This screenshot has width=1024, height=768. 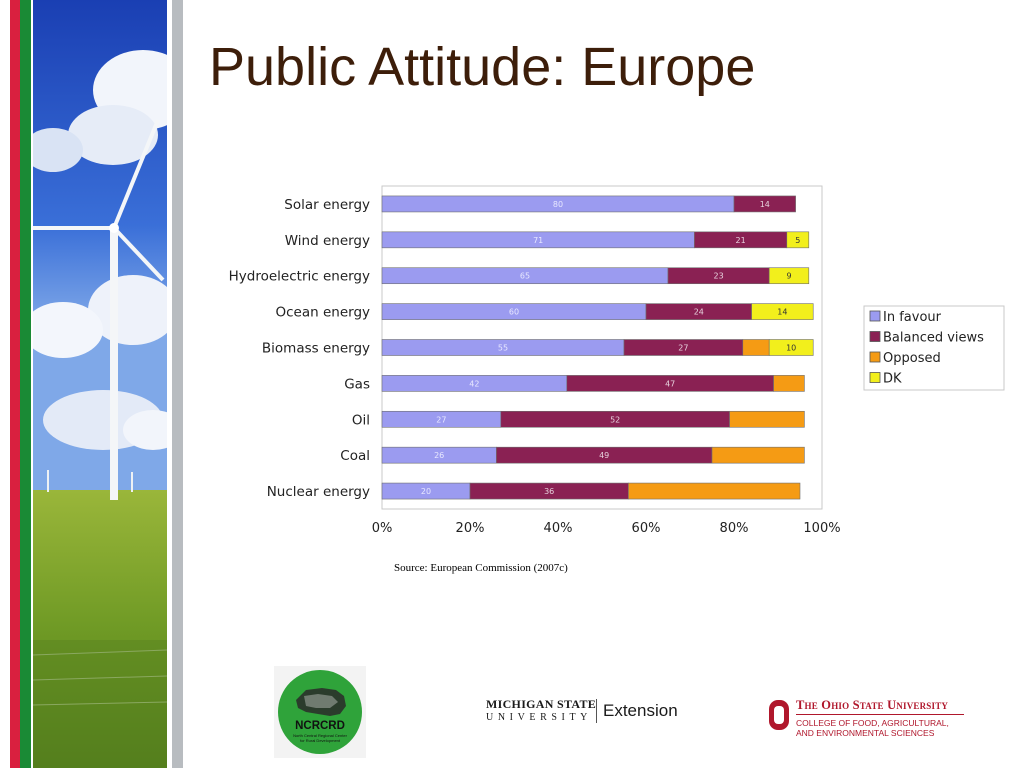 What do you see at coordinates (357, 384) in the screenshot?
I see `category-label-gas: Gas` at bounding box center [357, 384].